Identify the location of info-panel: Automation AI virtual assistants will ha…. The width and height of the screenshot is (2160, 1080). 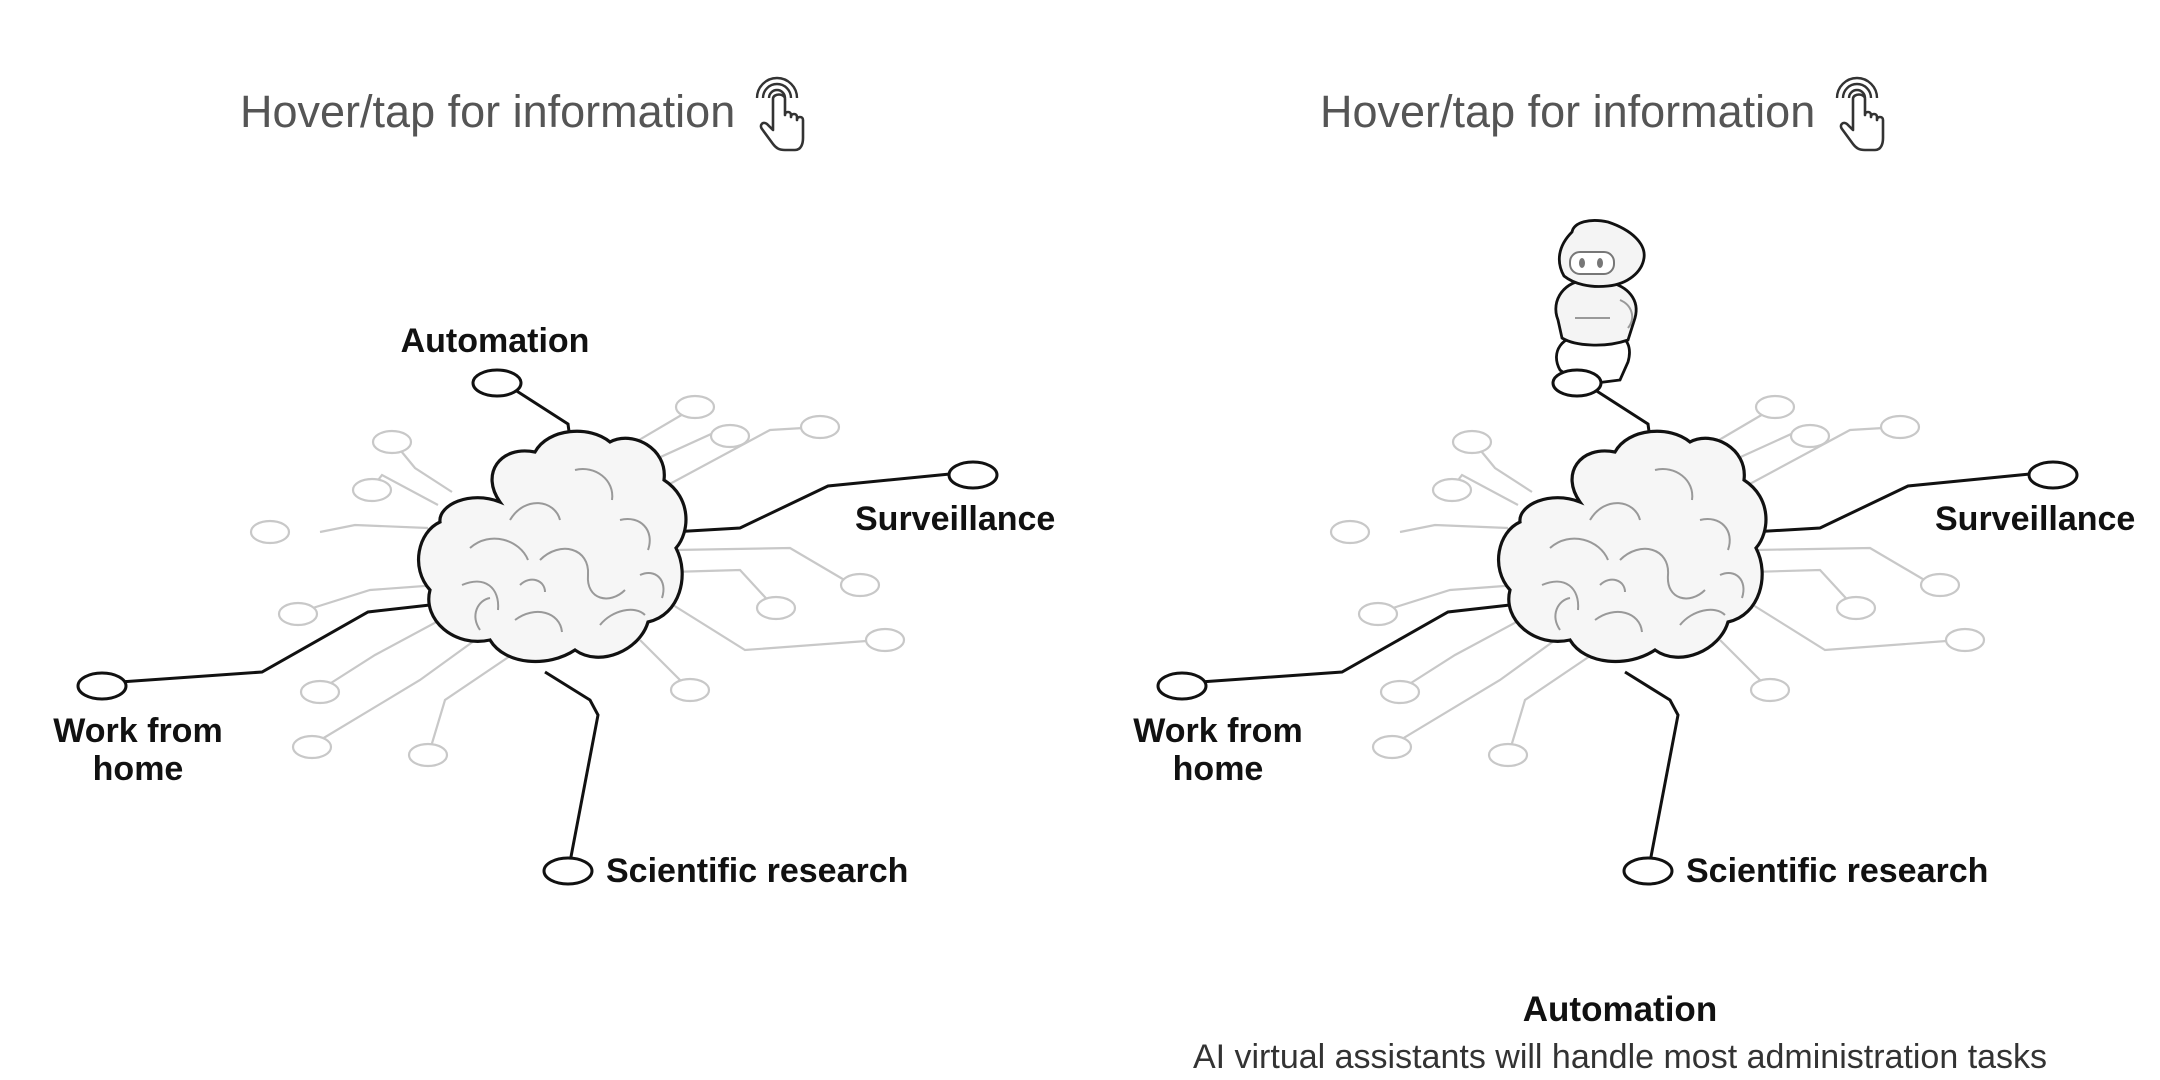
(1620, 1032).